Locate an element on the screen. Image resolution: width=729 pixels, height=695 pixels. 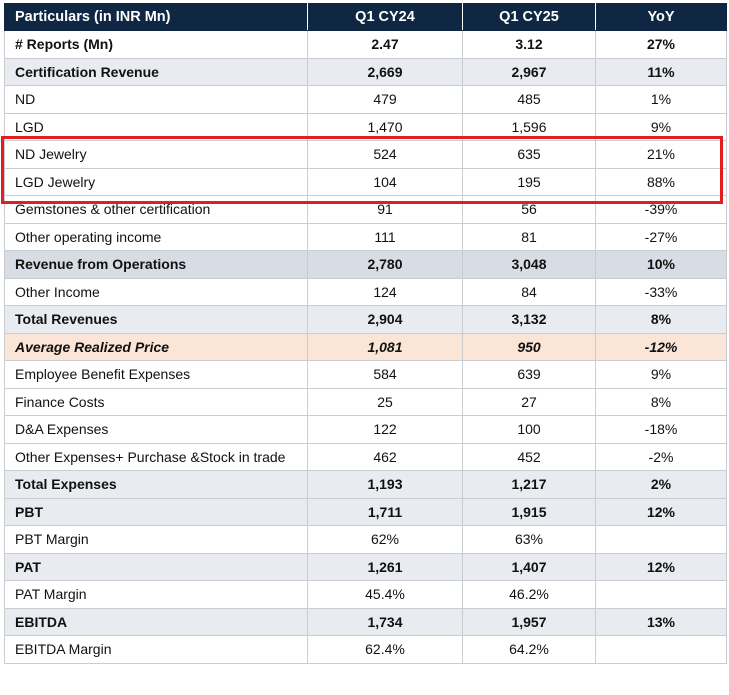
table-row: PBT 1,711 1,915 12% is located at coordinates (365, 511).